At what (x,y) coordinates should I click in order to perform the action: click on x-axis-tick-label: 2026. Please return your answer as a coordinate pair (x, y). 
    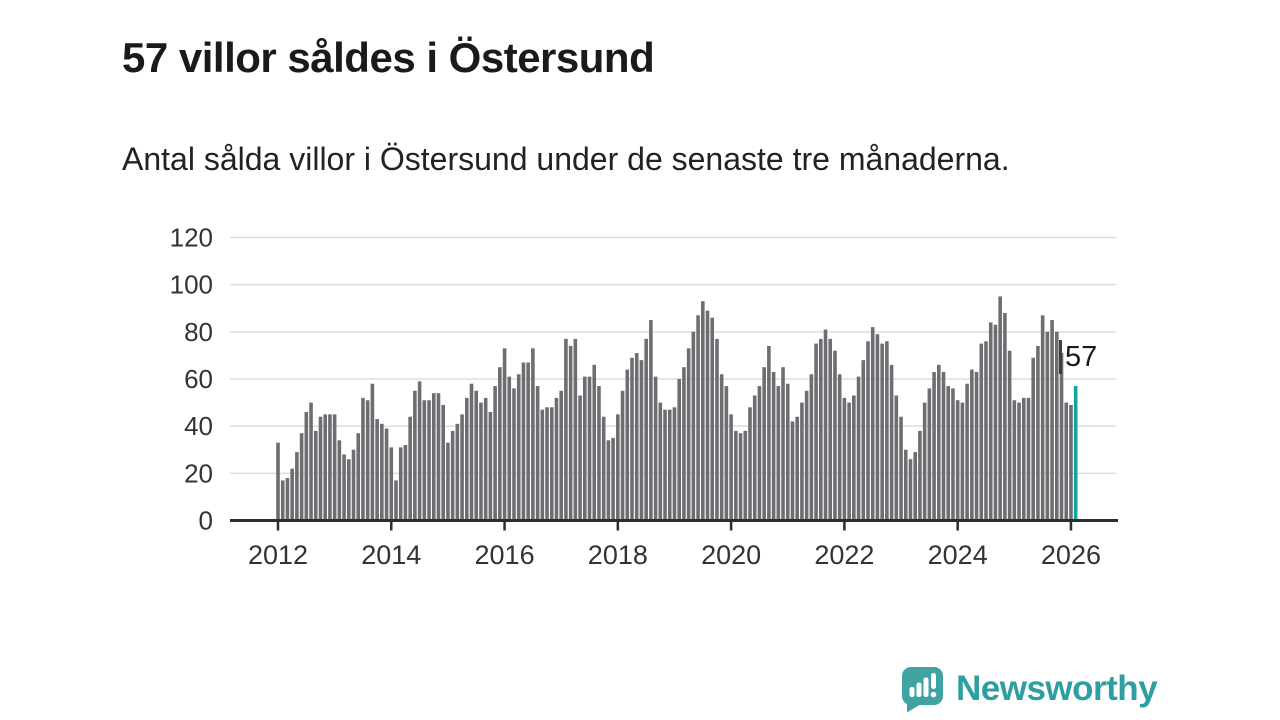
    Looking at the image, I should click on (1071, 555).